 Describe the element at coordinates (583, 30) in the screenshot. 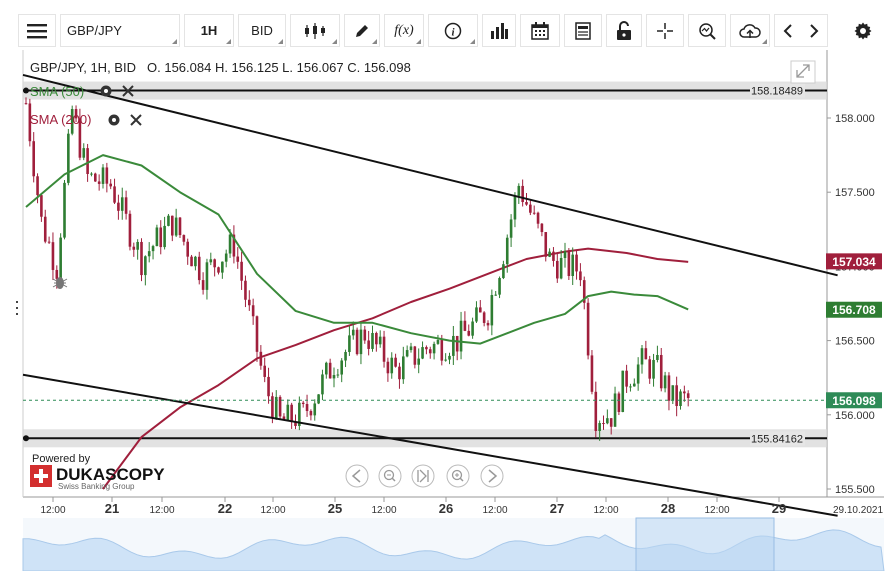

I see `report-button` at that location.